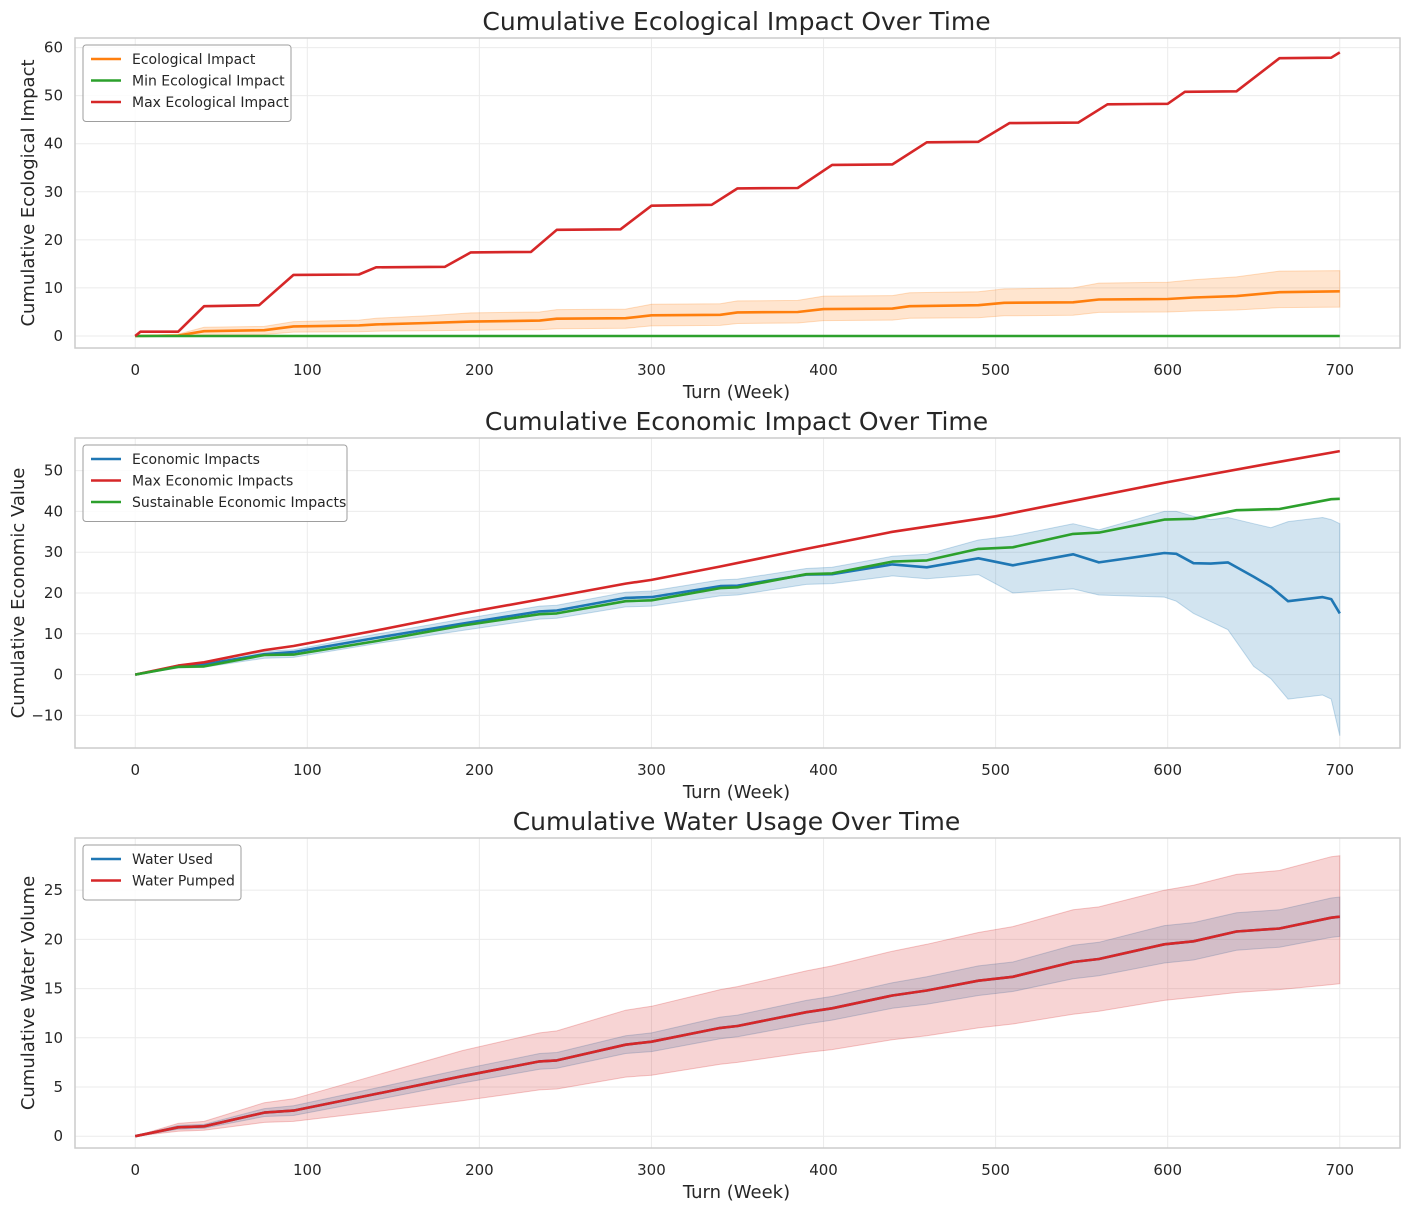 The width and height of the screenshot is (1411, 1211). Describe the element at coordinates (194, 60) in the screenshot. I see `legend-entry: Ecological Impact` at that location.